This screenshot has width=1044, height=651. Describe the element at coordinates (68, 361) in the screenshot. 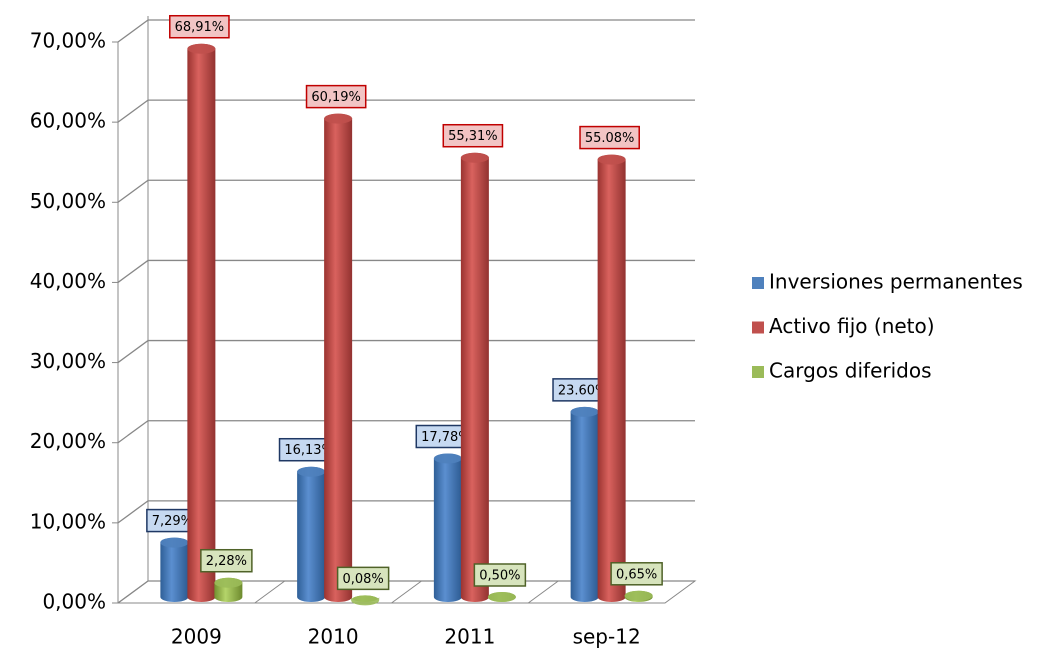

I see `y-tick-label: 30,00%` at that location.